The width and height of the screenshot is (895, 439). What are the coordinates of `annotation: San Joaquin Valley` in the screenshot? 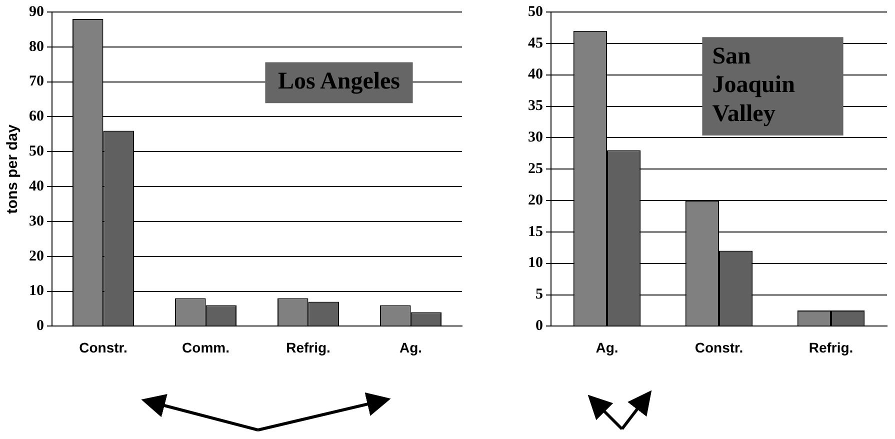 It's located at (753, 85).